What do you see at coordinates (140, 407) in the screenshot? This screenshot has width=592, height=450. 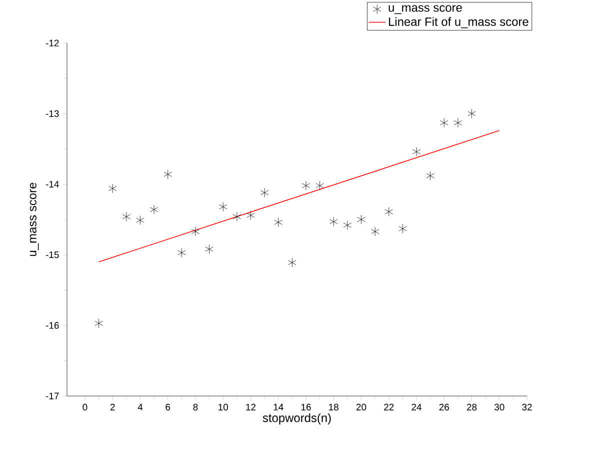 I see `x-tick-label: 4` at bounding box center [140, 407].